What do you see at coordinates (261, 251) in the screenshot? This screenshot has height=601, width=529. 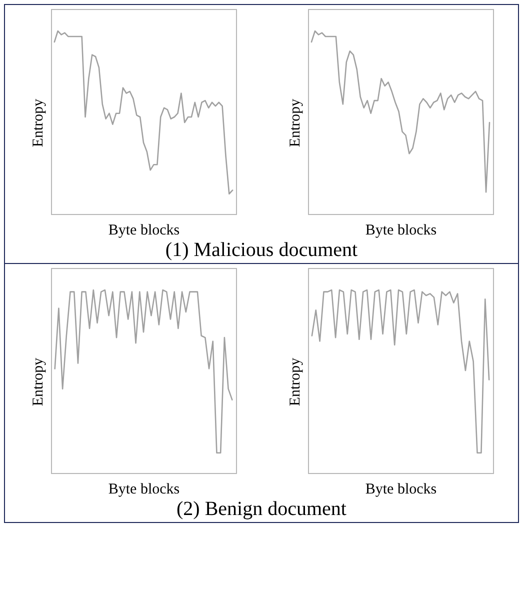 I see `text: (1) Malicious document` at bounding box center [261, 251].